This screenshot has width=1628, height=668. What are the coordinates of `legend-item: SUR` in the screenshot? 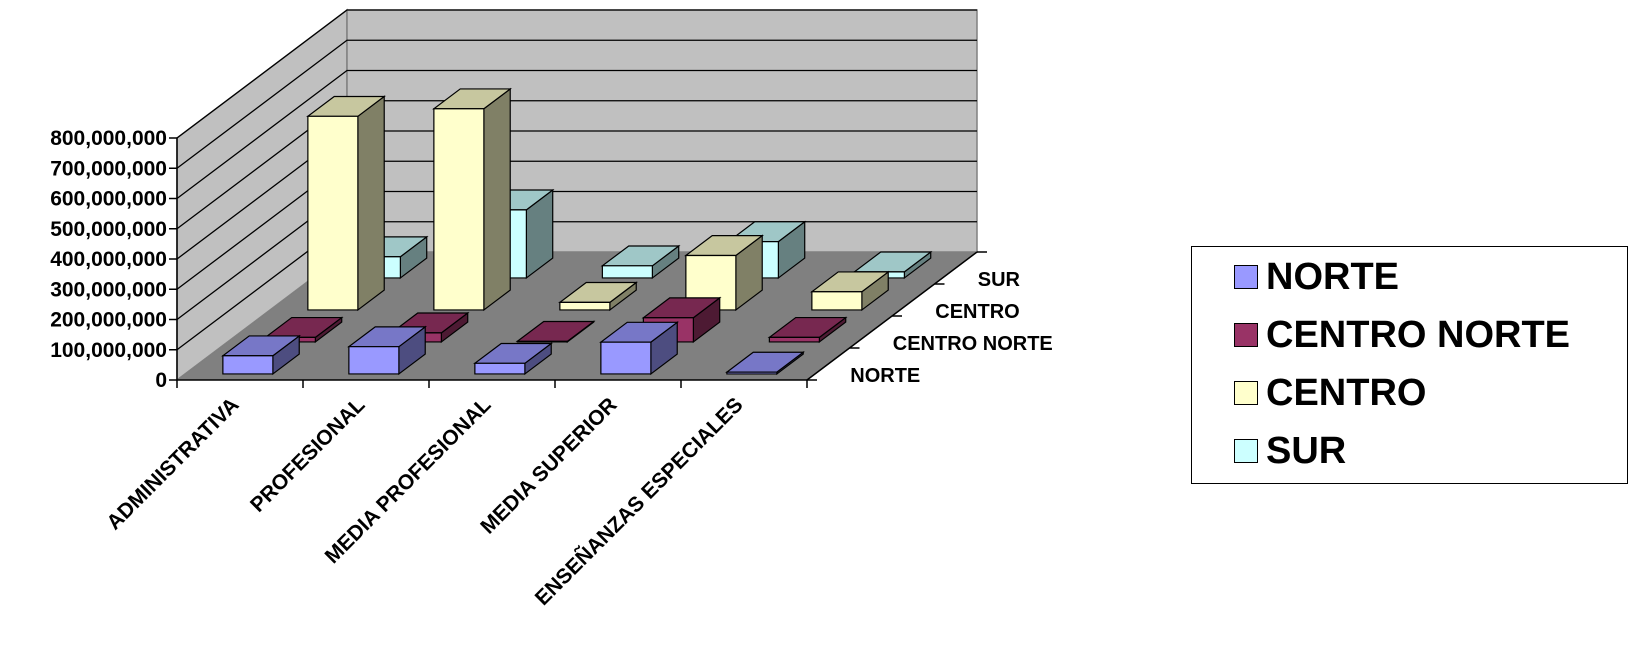 It's located at (1290, 450).